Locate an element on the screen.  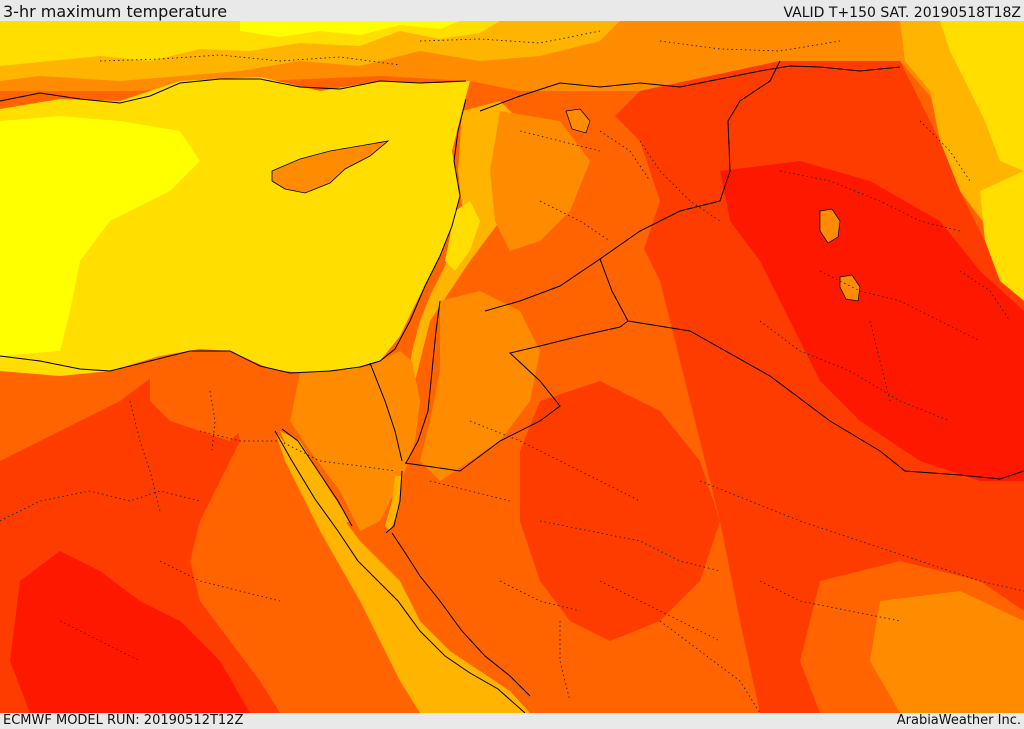
gulf-of-aqaba is located at coordinates (393, 503).